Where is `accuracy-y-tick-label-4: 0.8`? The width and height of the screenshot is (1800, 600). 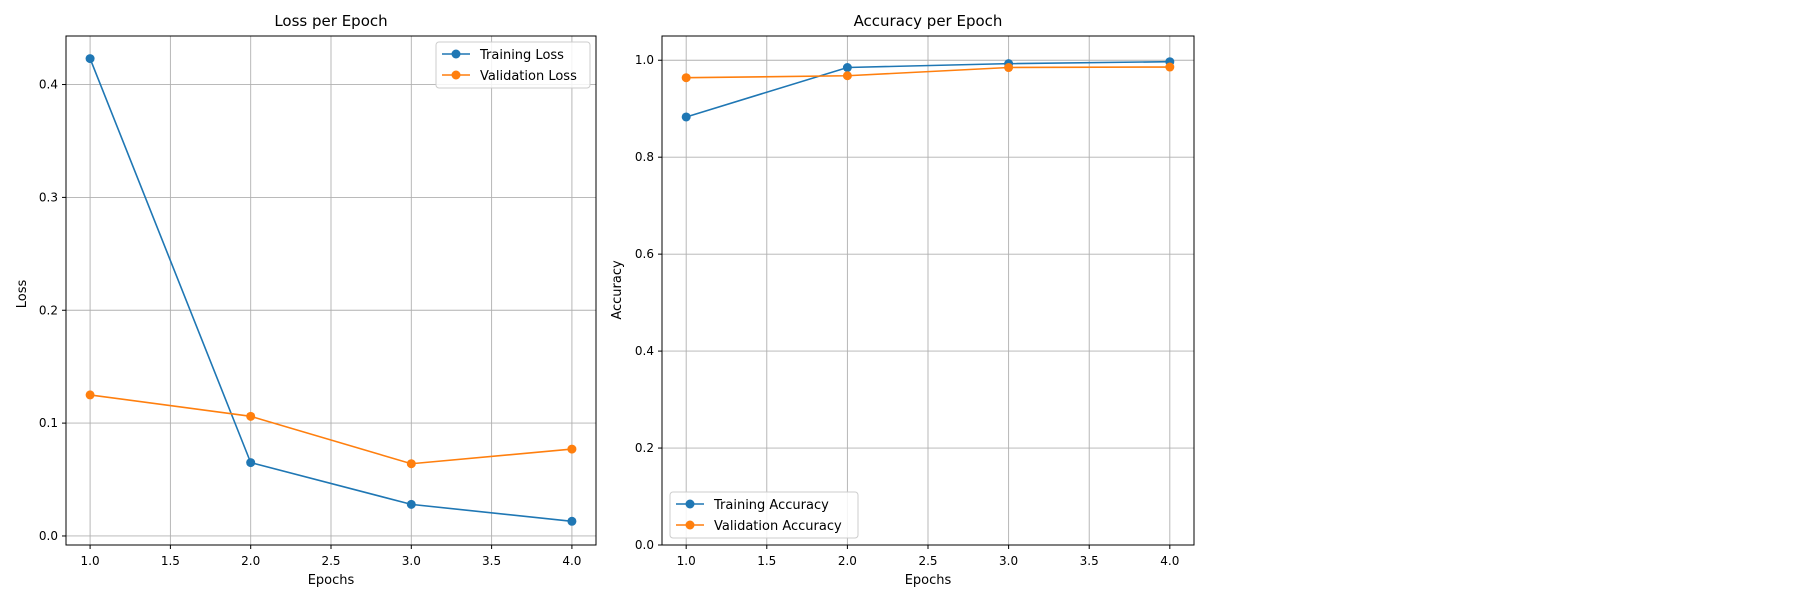 accuracy-y-tick-label-4: 0.8 is located at coordinates (644, 157).